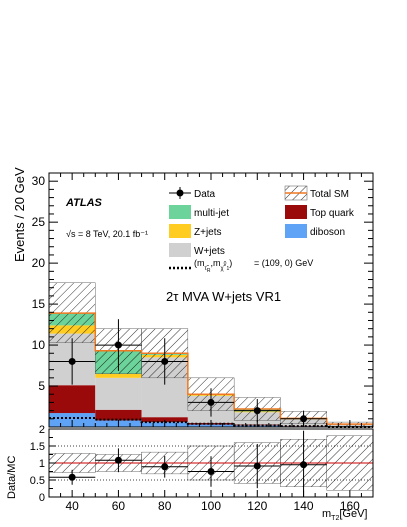  Describe the element at coordinates (329, 194) in the screenshot. I see `legend-label-total-sm: Total SM` at that location.